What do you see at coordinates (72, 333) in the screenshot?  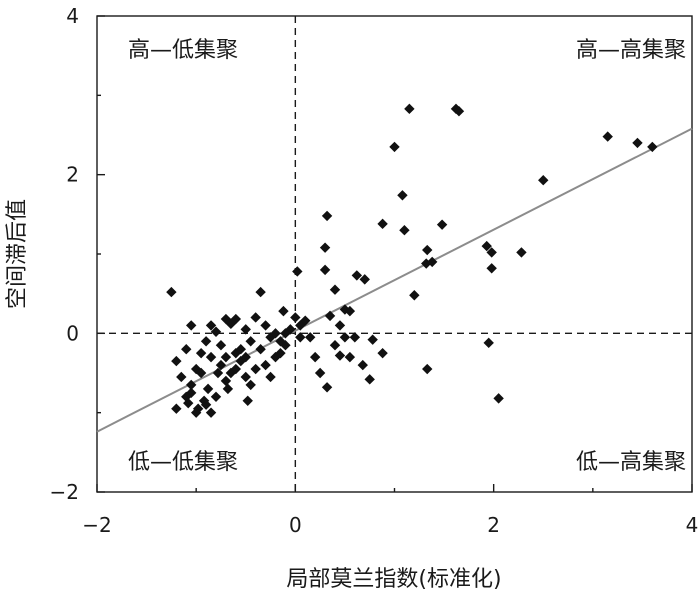 I see `y-tick-label: 0` at bounding box center [72, 333].